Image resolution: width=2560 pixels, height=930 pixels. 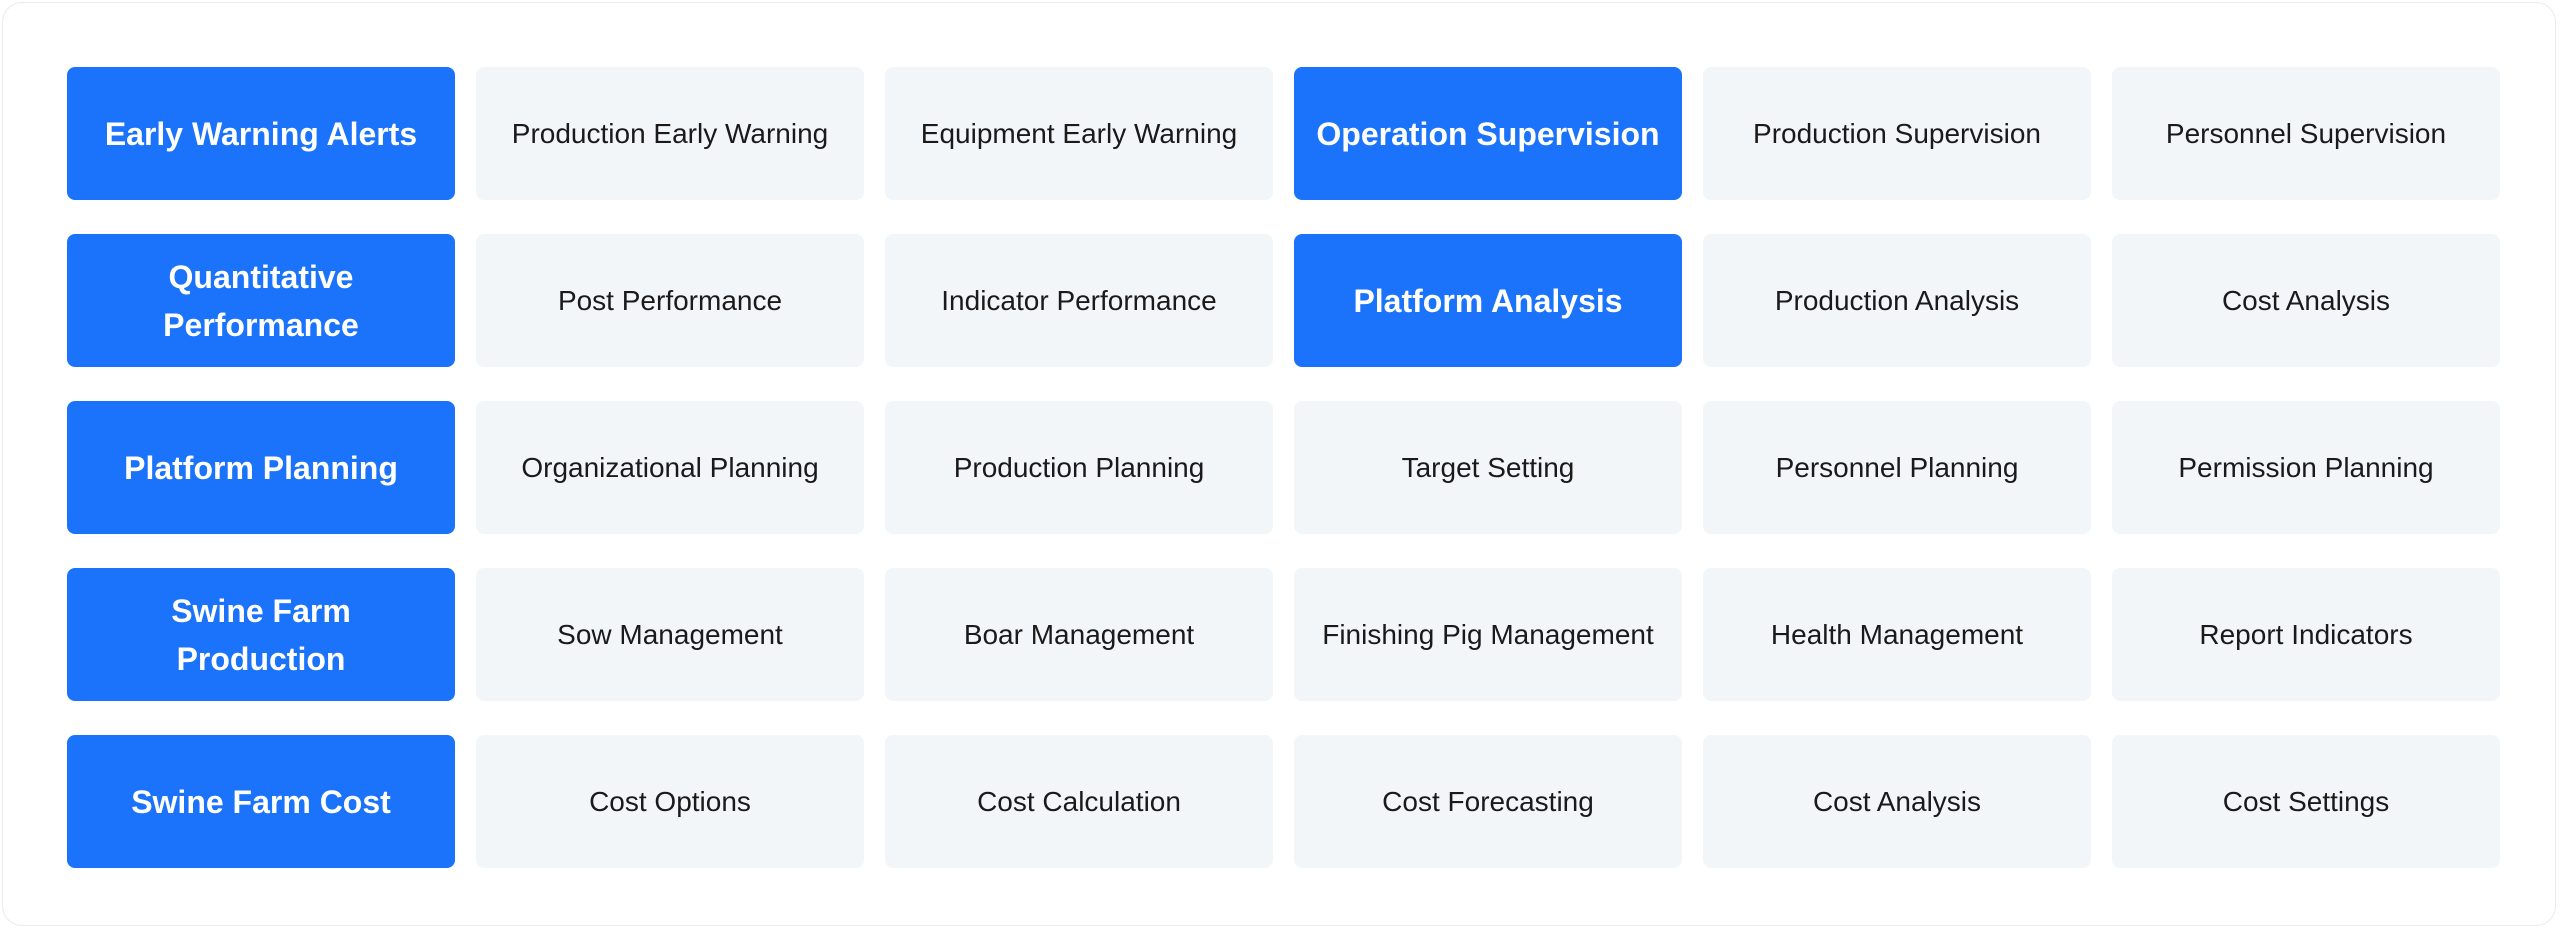 I want to click on module-button: Organizational Planning, so click(x=670, y=467).